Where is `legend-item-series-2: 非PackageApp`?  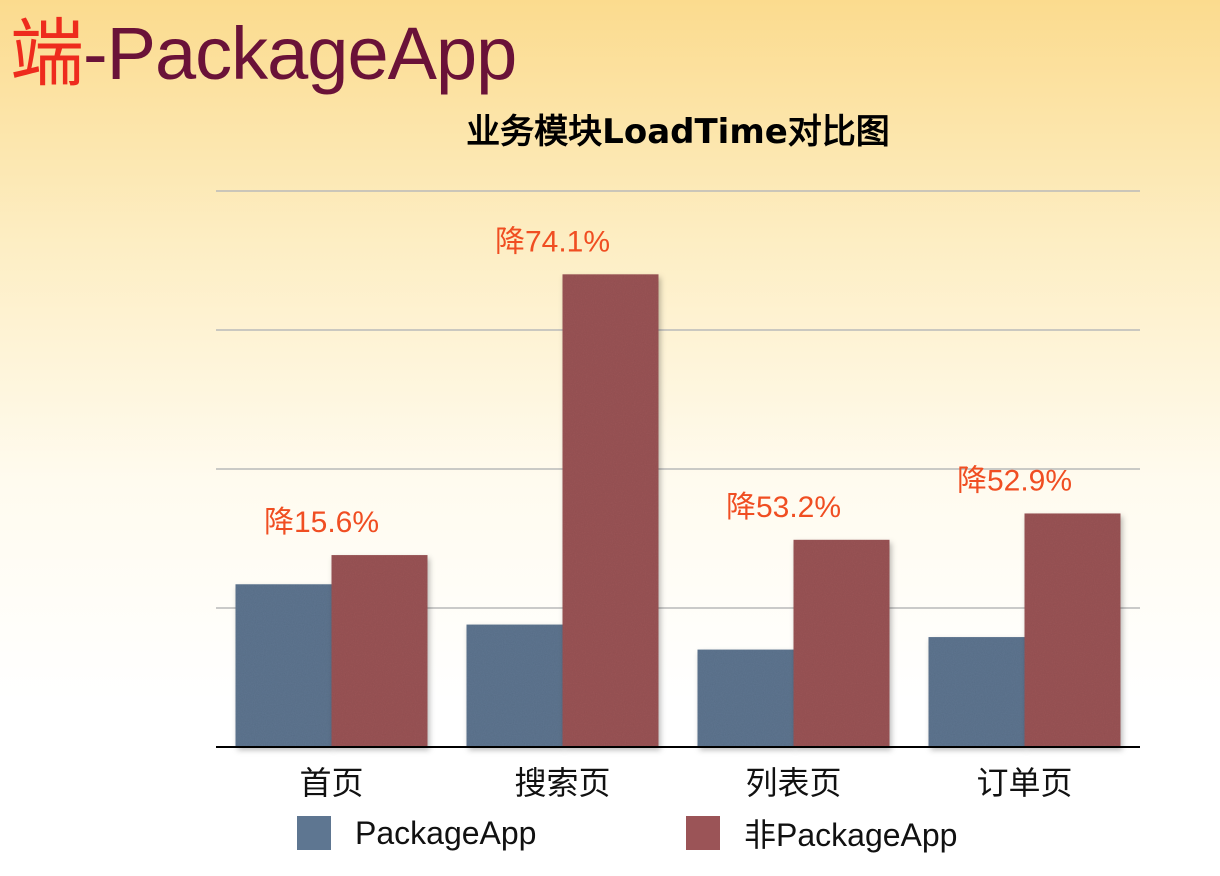 legend-item-series-2: 非PackageApp is located at coordinates (821, 833).